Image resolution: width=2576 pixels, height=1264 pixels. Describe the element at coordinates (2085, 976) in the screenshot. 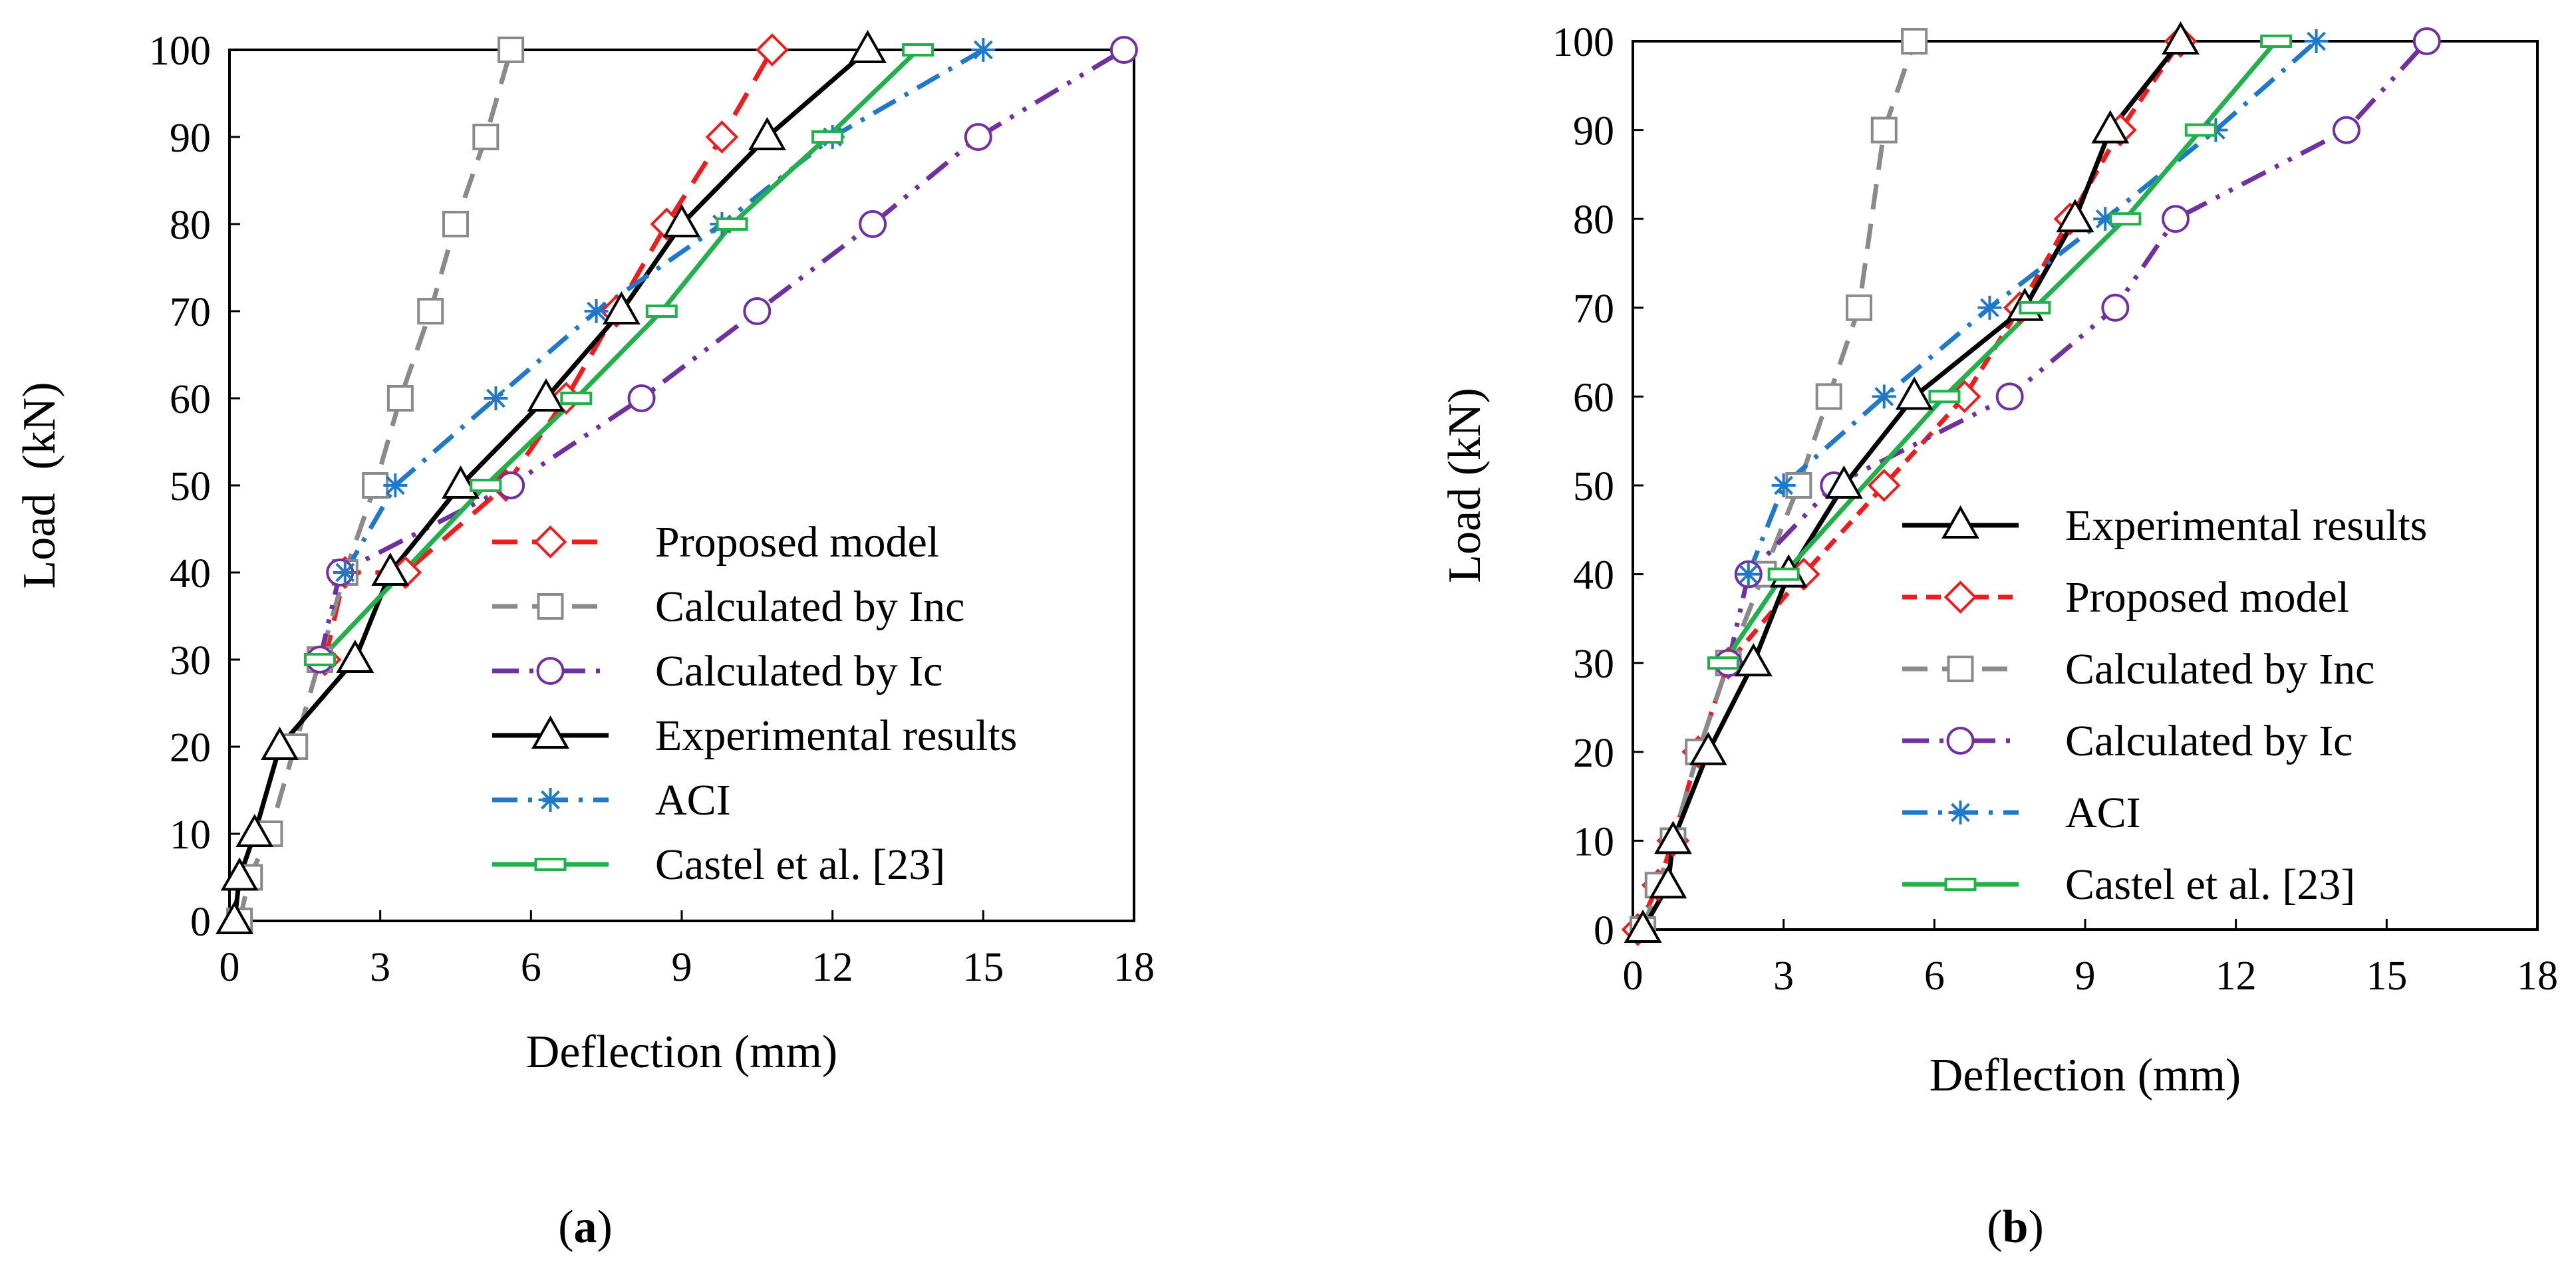

I see `x-tick-label-9: 9` at that location.